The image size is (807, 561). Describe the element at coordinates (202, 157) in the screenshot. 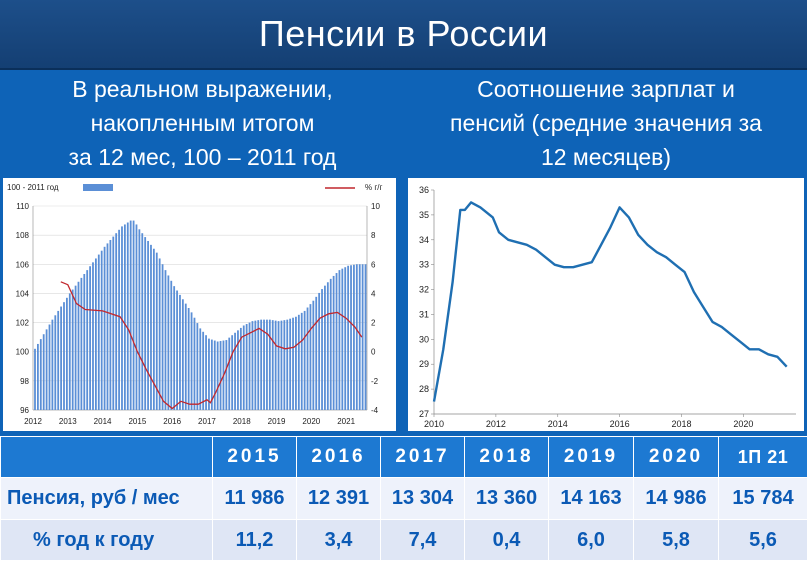

I see `left-subtitle-line: за 12 мес, 100 – 2011 год` at that location.